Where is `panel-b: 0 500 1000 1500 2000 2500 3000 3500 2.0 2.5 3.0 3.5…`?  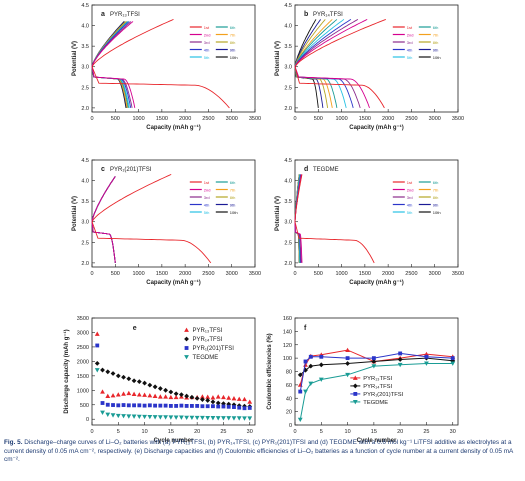
panel-b: 0 500 1000 1500 2000 2500 3000 3500 2.0 2.5 3.0 3.5… is located at coordinates (369, 67).